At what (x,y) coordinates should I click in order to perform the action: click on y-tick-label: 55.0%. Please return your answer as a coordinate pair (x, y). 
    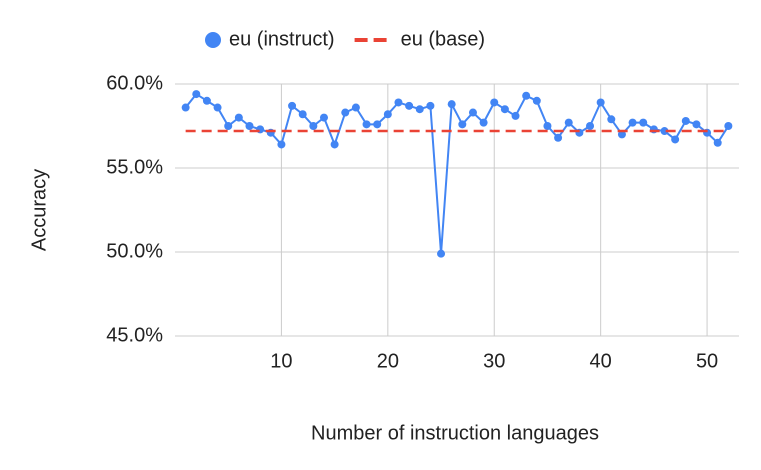
    Looking at the image, I should click on (134, 167).